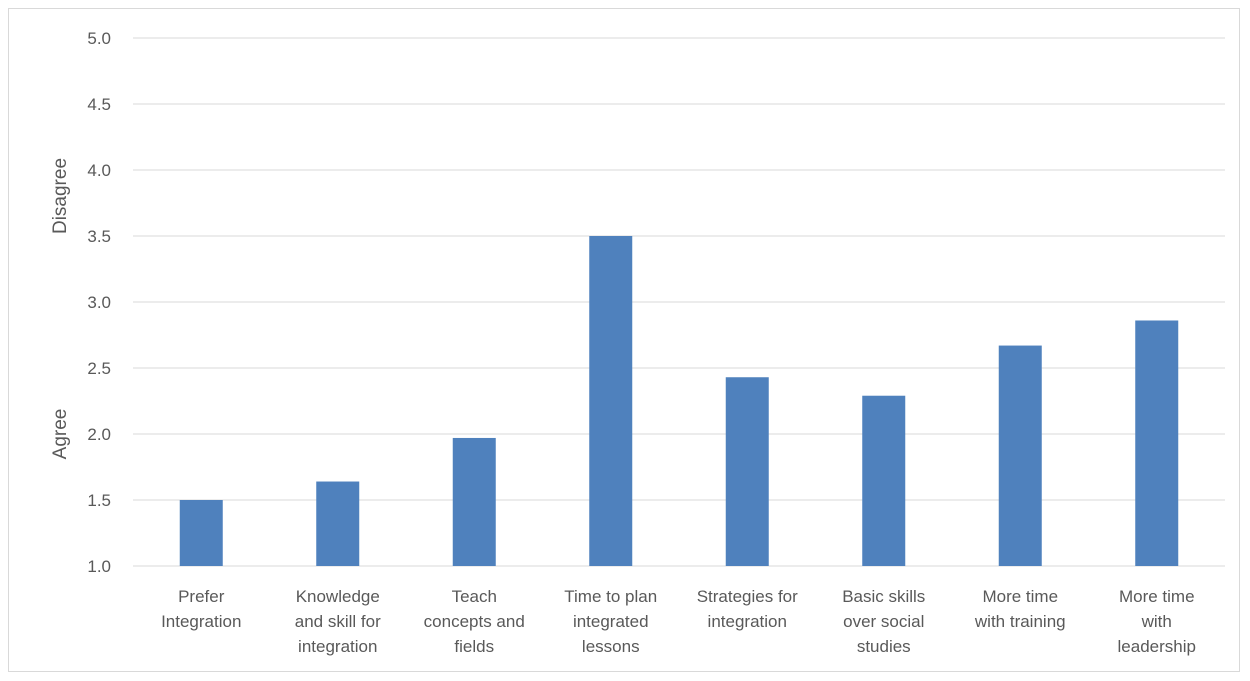 This screenshot has width=1250, height=681. I want to click on x-category-label: concepts and, so click(474, 621).